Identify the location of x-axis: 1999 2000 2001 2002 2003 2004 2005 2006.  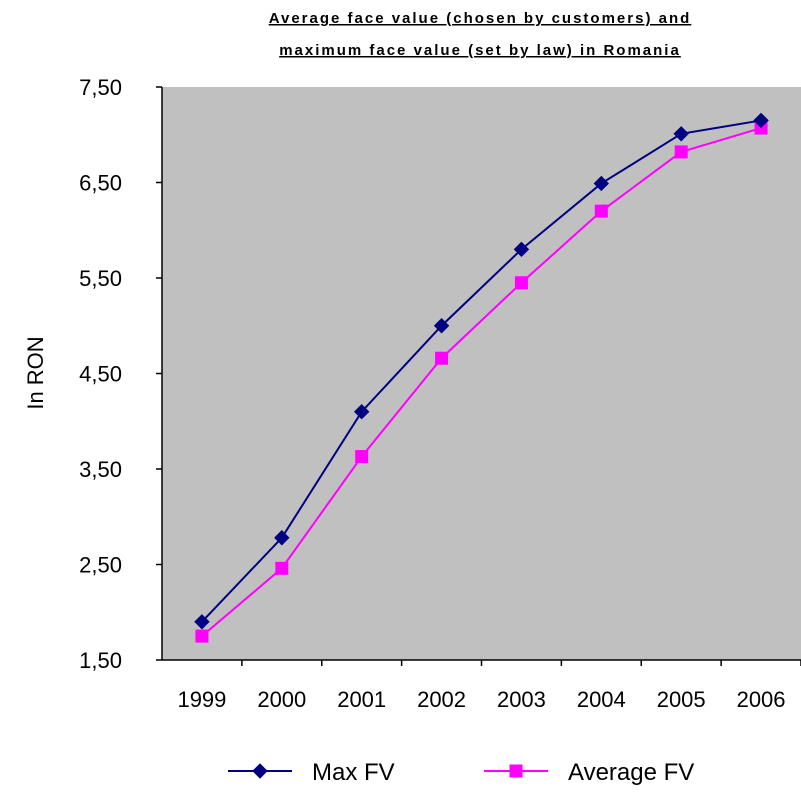
(481, 685).